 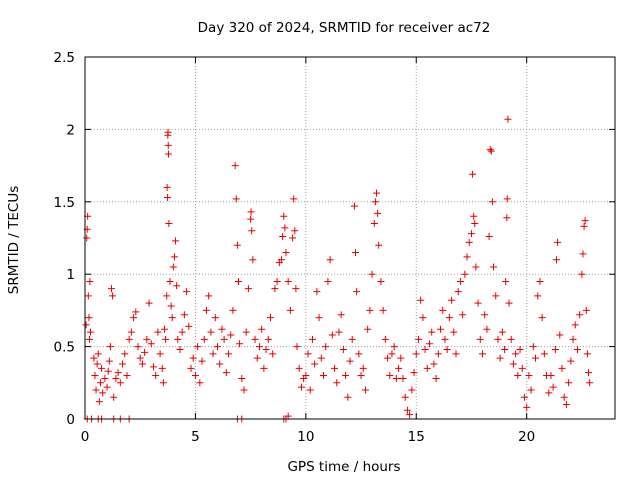 I want to click on x-tick-label: 15, so click(x=416, y=437).